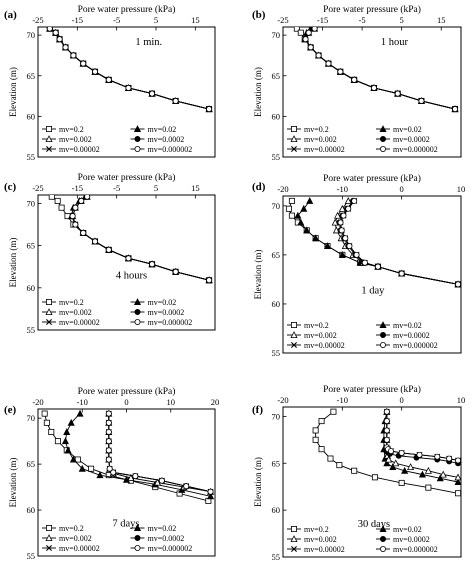 This screenshot has height=566, width=474. Describe the element at coordinates (125, 524) in the screenshot. I see `time-label: 7 days` at that location.